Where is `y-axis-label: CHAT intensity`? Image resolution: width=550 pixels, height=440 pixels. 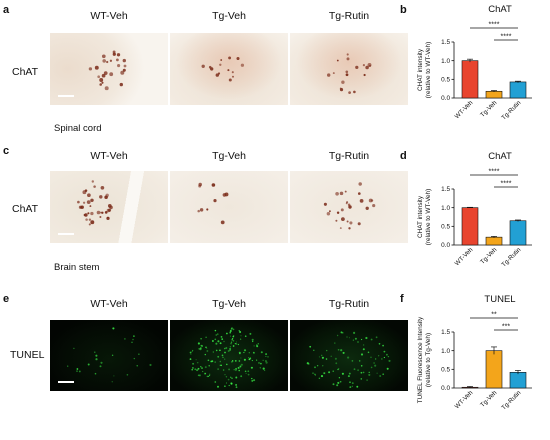
y-axis-label: CHAT intensity is located at coordinates (420, 216).